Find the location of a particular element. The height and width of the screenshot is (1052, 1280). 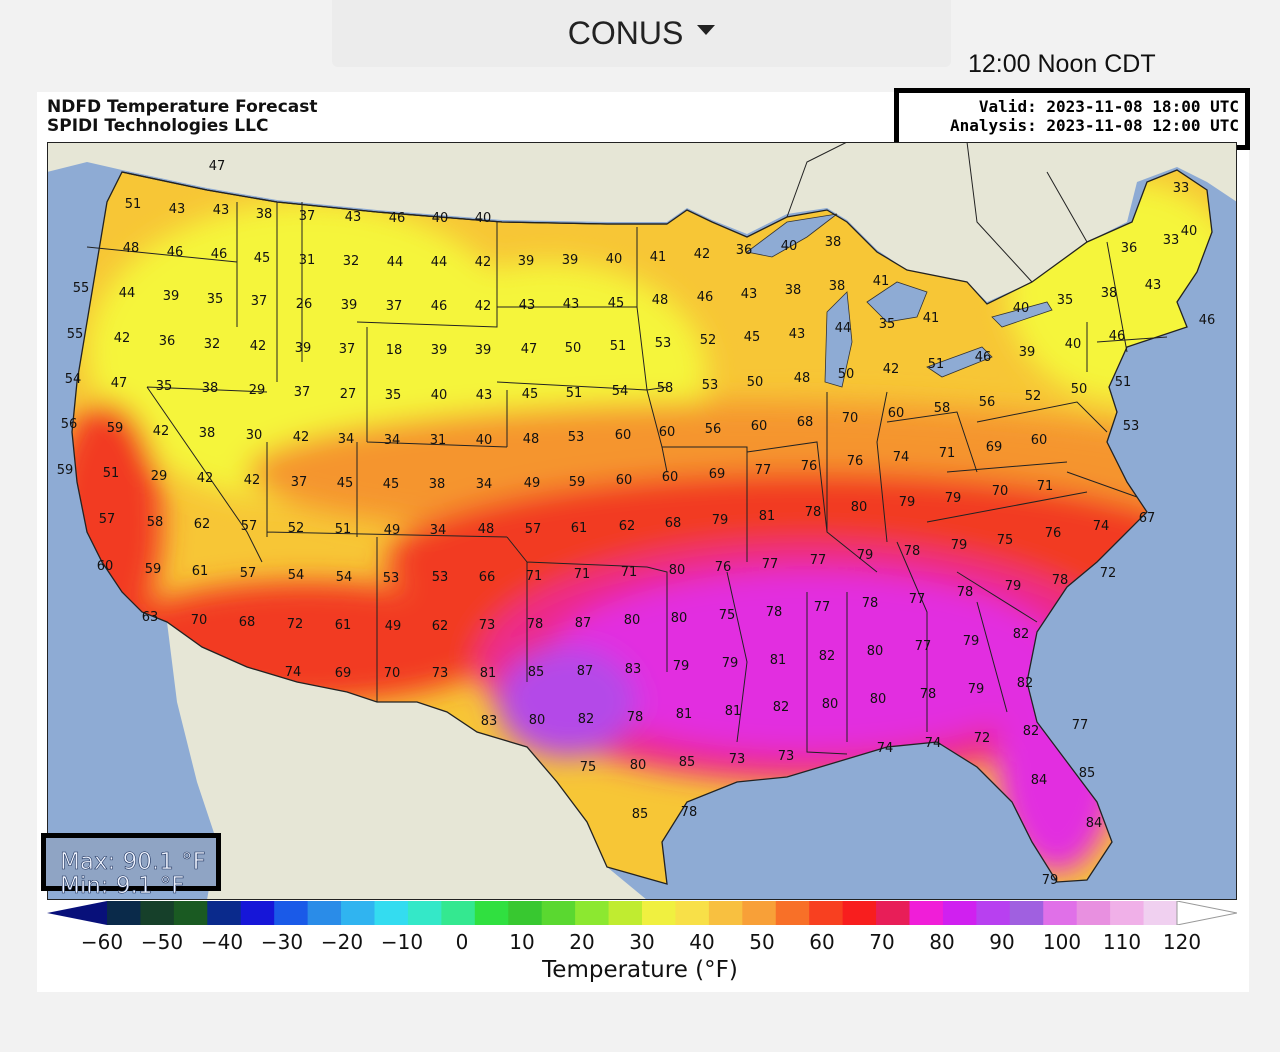

colorbar-tick-label: 30 is located at coordinates (642, 942).